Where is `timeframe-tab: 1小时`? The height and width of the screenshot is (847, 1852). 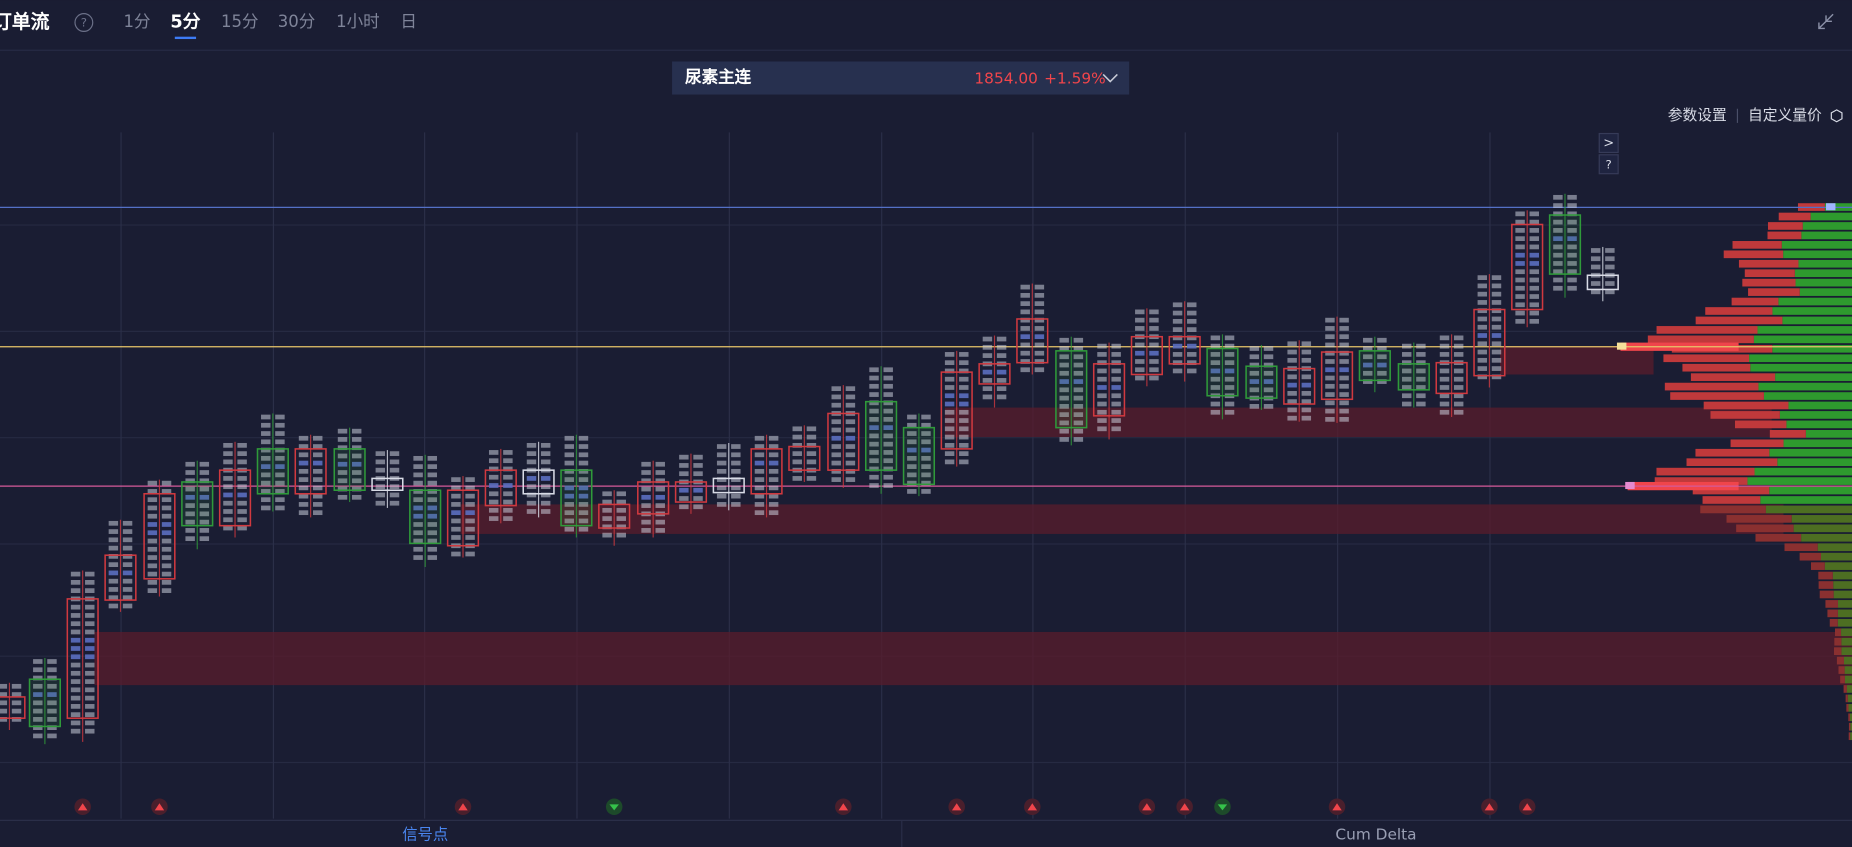 timeframe-tab: 1小时 is located at coordinates (358, 21).